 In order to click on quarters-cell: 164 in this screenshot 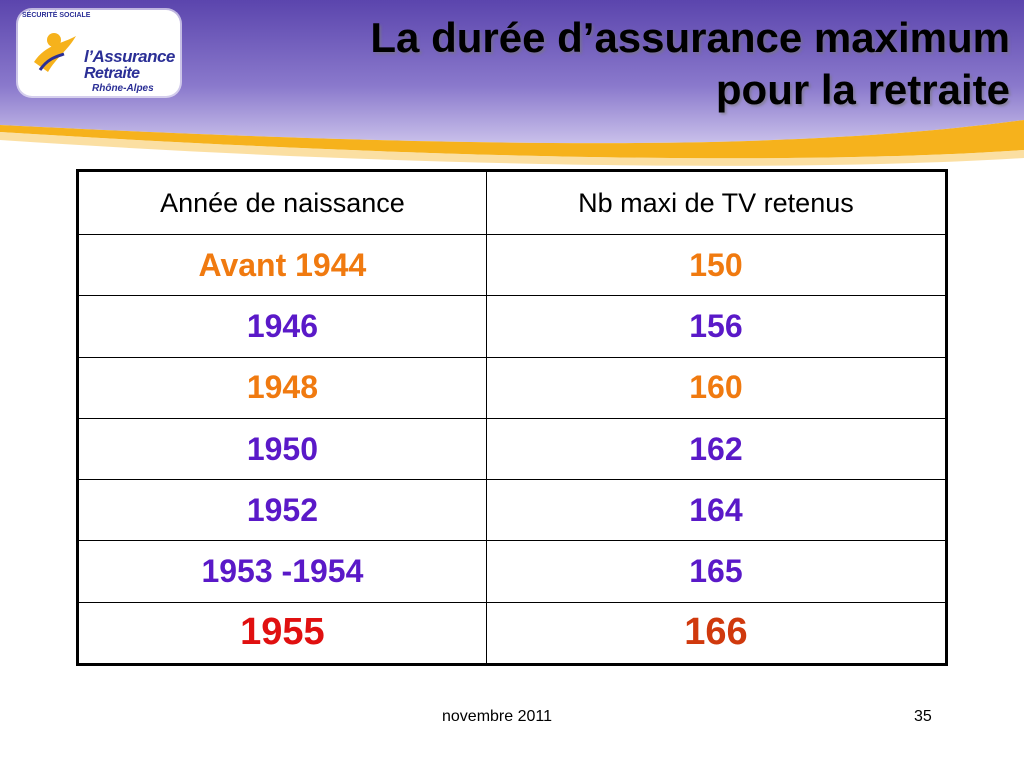, I will do `click(716, 510)`.